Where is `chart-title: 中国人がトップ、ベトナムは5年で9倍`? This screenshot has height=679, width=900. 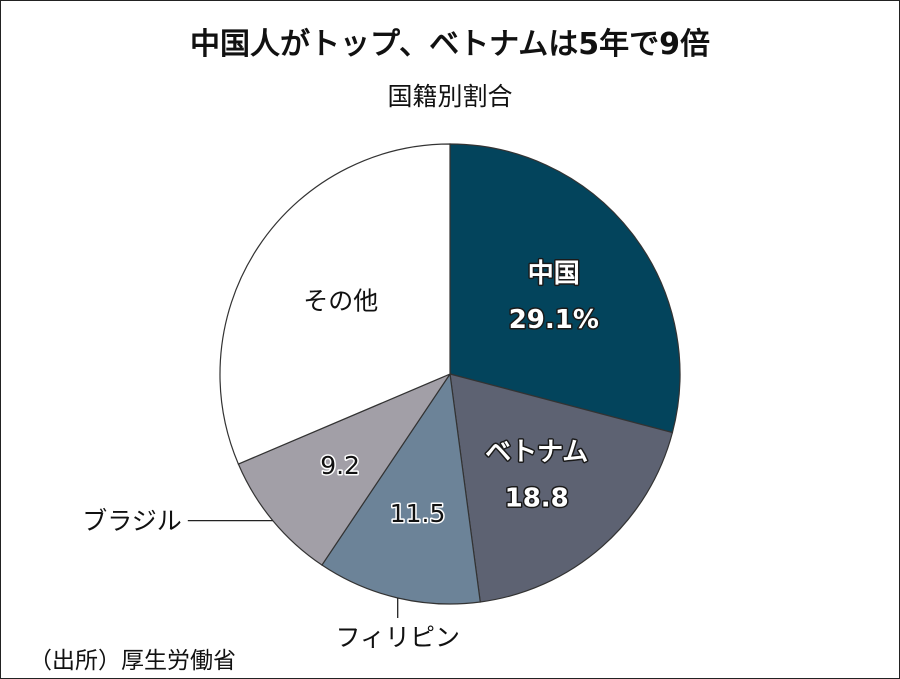
chart-title: 中国人がトップ、ベトナムは5年で9倍 is located at coordinates (450, 44).